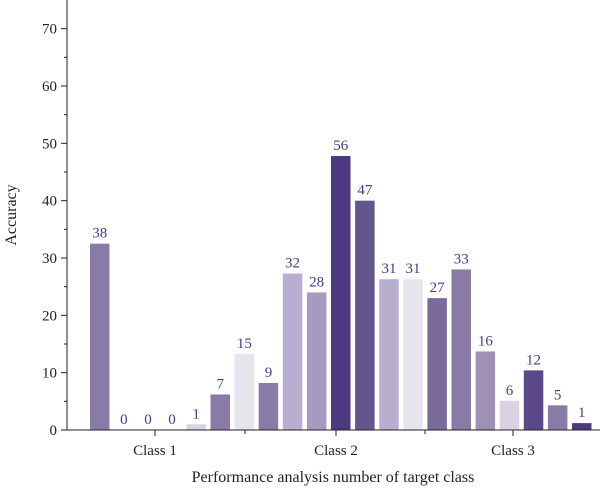 The height and width of the screenshot is (493, 600). Describe the element at coordinates (513, 451) in the screenshot. I see `x-group-label-3: Class 3` at that location.